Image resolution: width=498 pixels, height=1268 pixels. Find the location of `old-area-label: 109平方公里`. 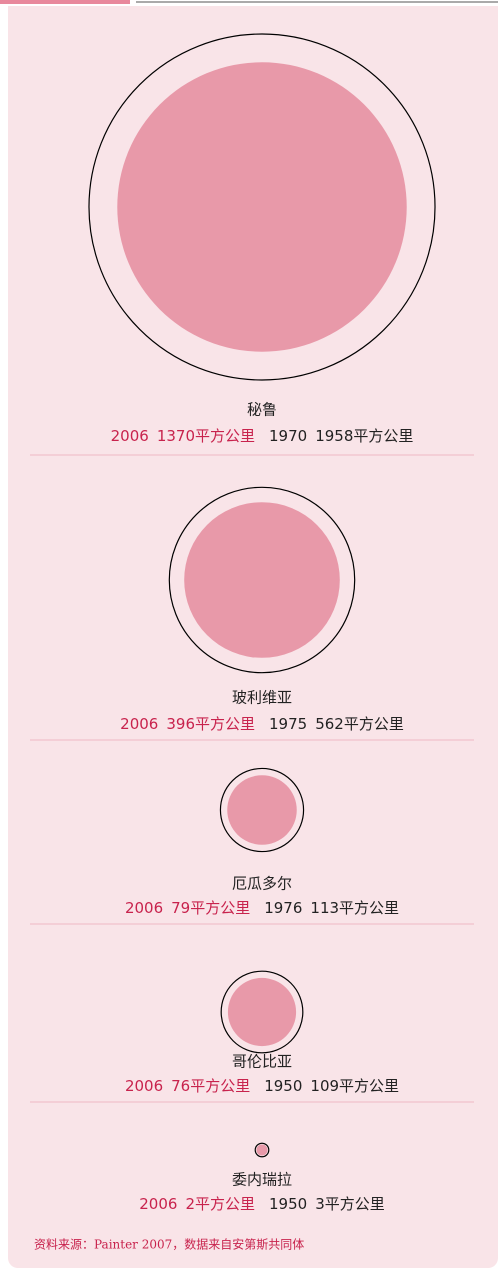

old-area-label: 109平方公里 is located at coordinates (354, 1086).